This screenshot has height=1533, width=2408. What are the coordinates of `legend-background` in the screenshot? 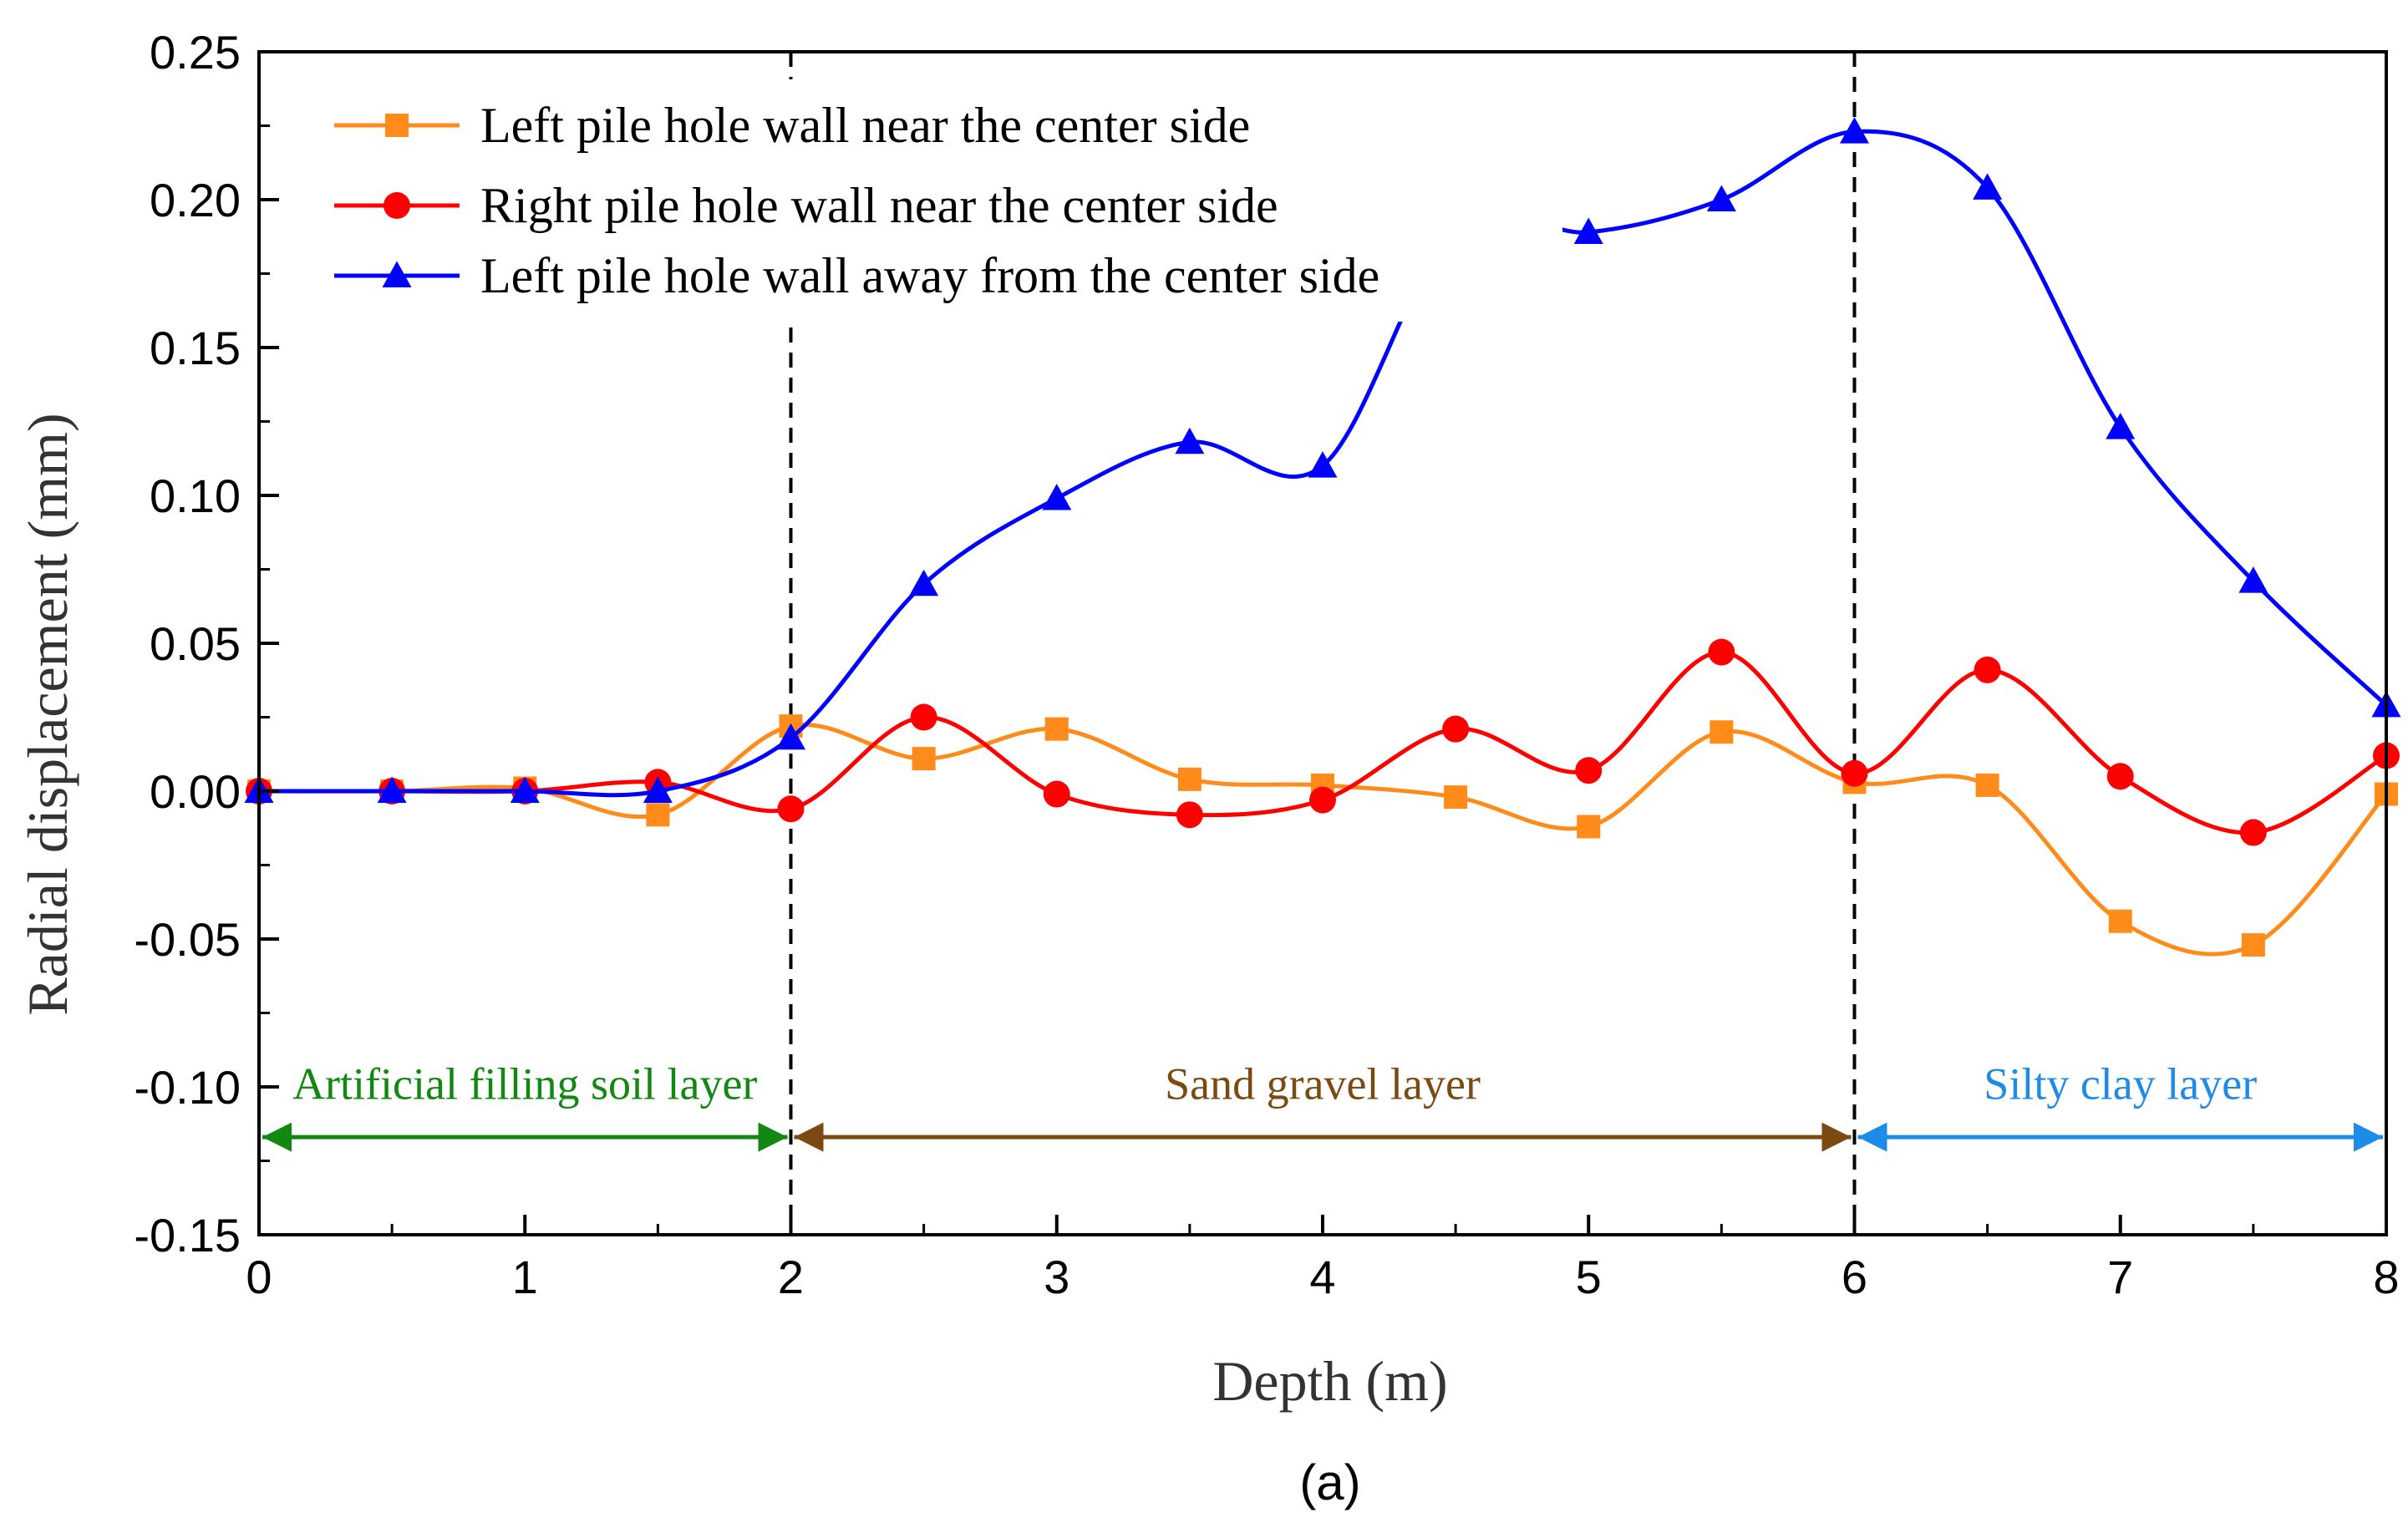 It's located at (944, 201).